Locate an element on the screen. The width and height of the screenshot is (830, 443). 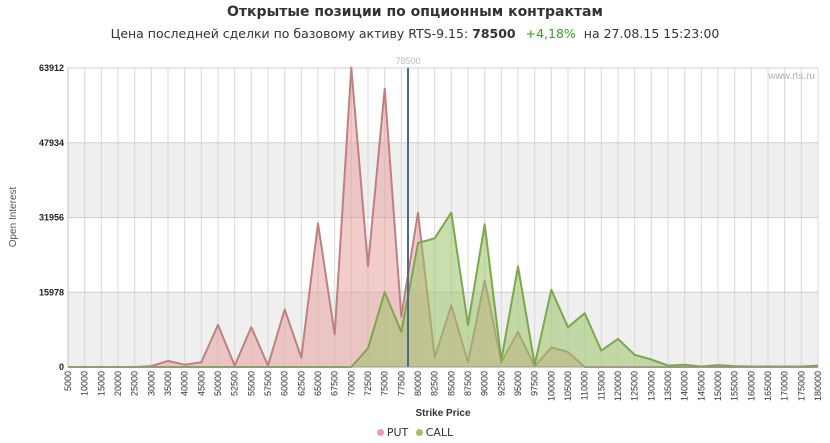
x-tick-label: 175000 is located at coordinates (801, 386).